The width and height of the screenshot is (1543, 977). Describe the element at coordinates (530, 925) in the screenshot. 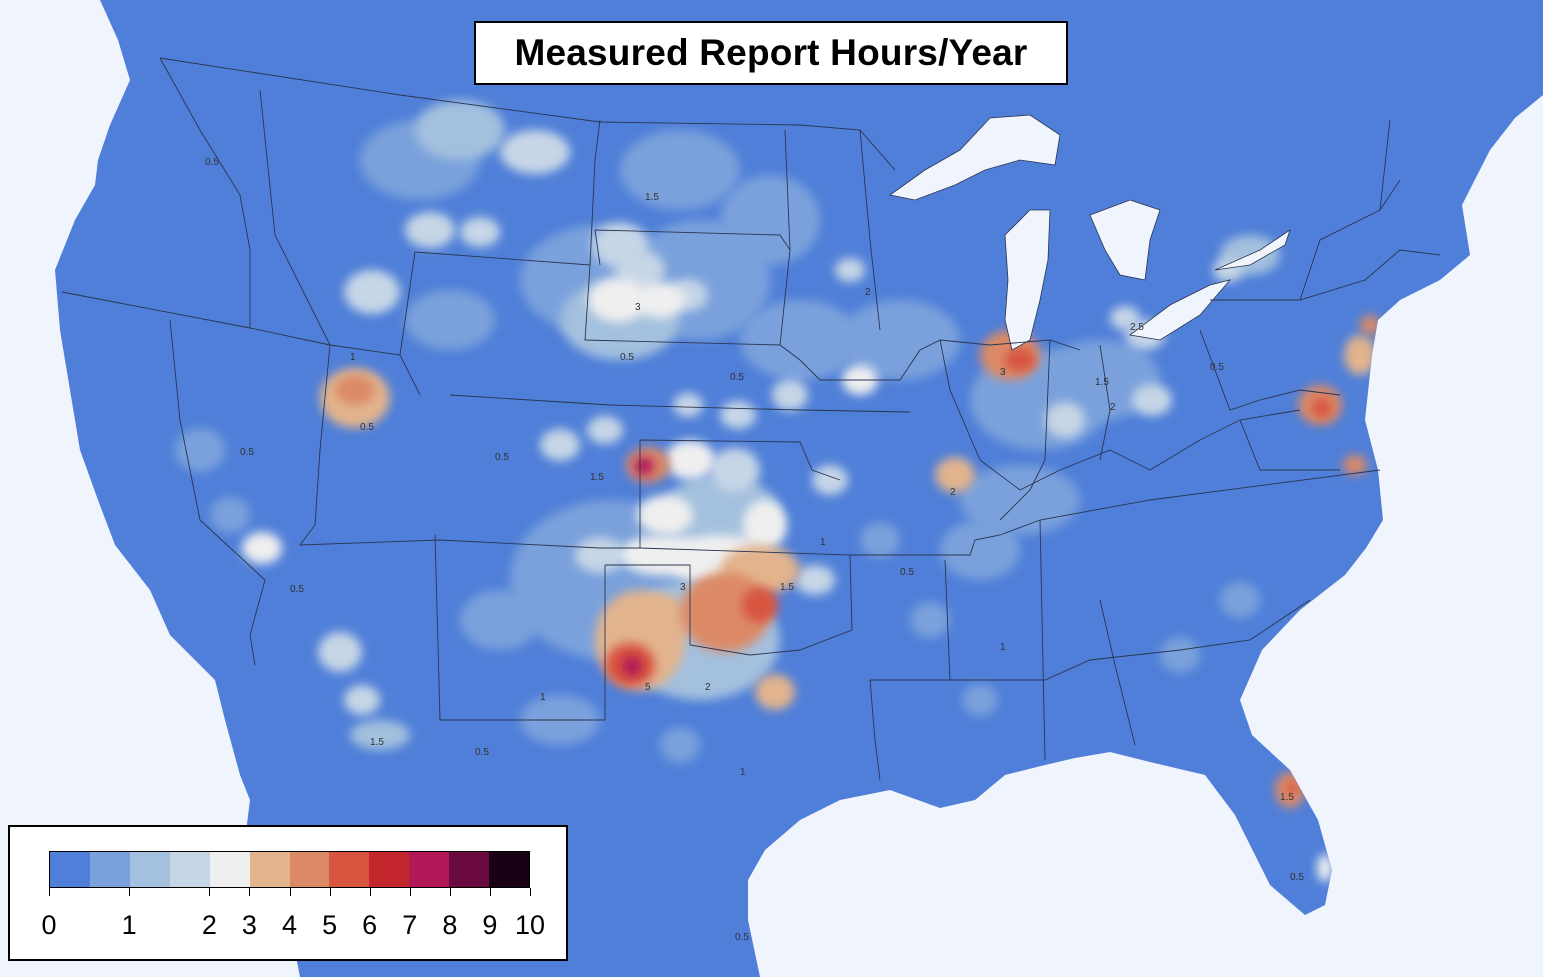

I see `legend-tick-label: 10` at that location.